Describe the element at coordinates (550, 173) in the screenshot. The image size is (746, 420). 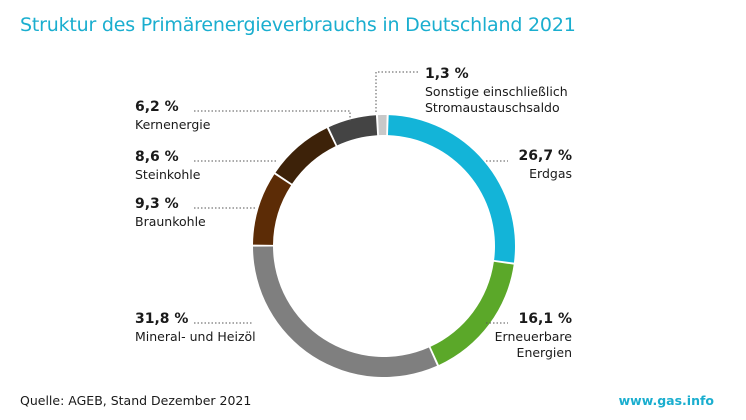
I see `slice-category-label-0: Erdgas` at that location.